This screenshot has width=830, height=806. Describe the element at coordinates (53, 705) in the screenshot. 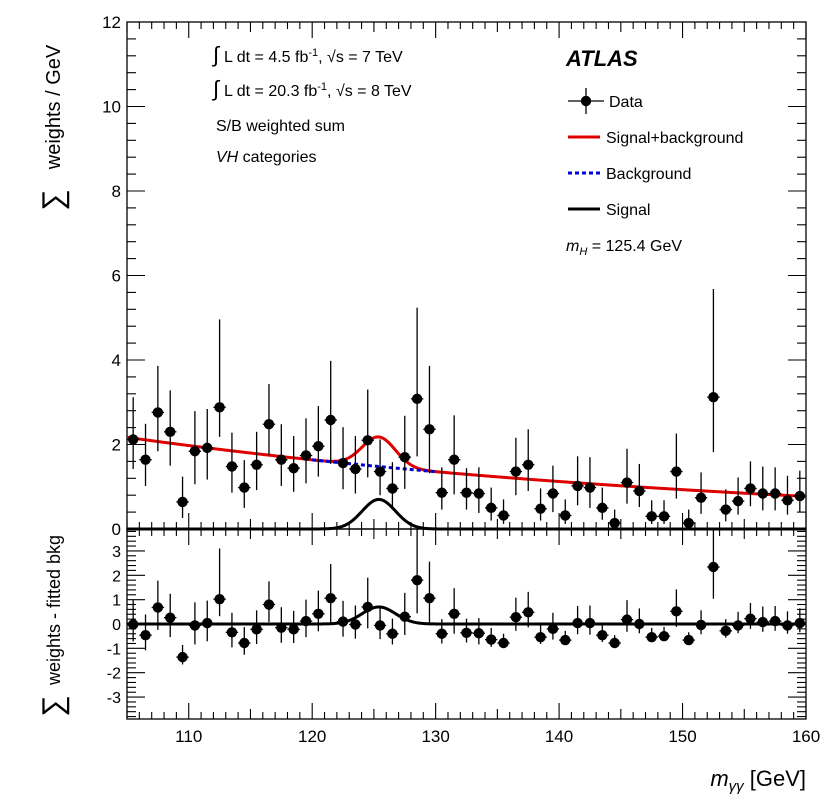

I see `residual-ylabel-sum-group: ∑` at that location.